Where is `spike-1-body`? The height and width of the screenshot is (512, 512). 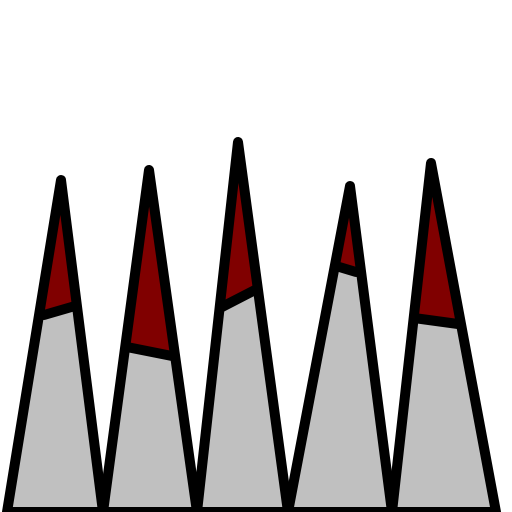 spike-1-body is located at coordinates (55, 346).